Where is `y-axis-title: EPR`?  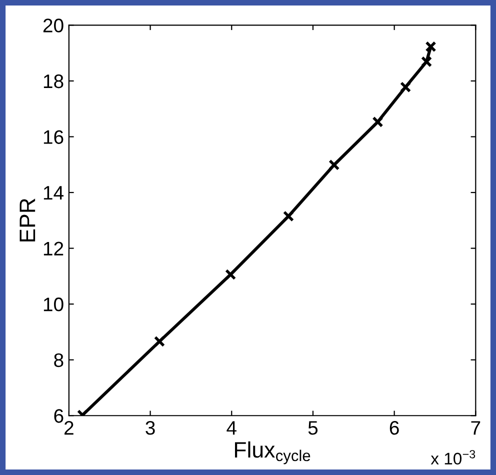
y-axis-title: EPR is located at coordinates (28, 220).